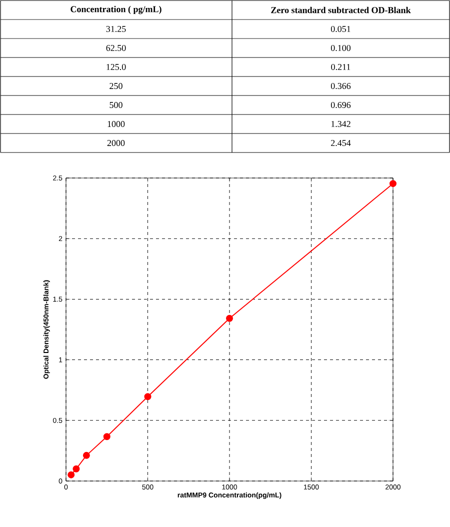 The height and width of the screenshot is (527, 450). I want to click on text: 0.051, so click(340, 29).